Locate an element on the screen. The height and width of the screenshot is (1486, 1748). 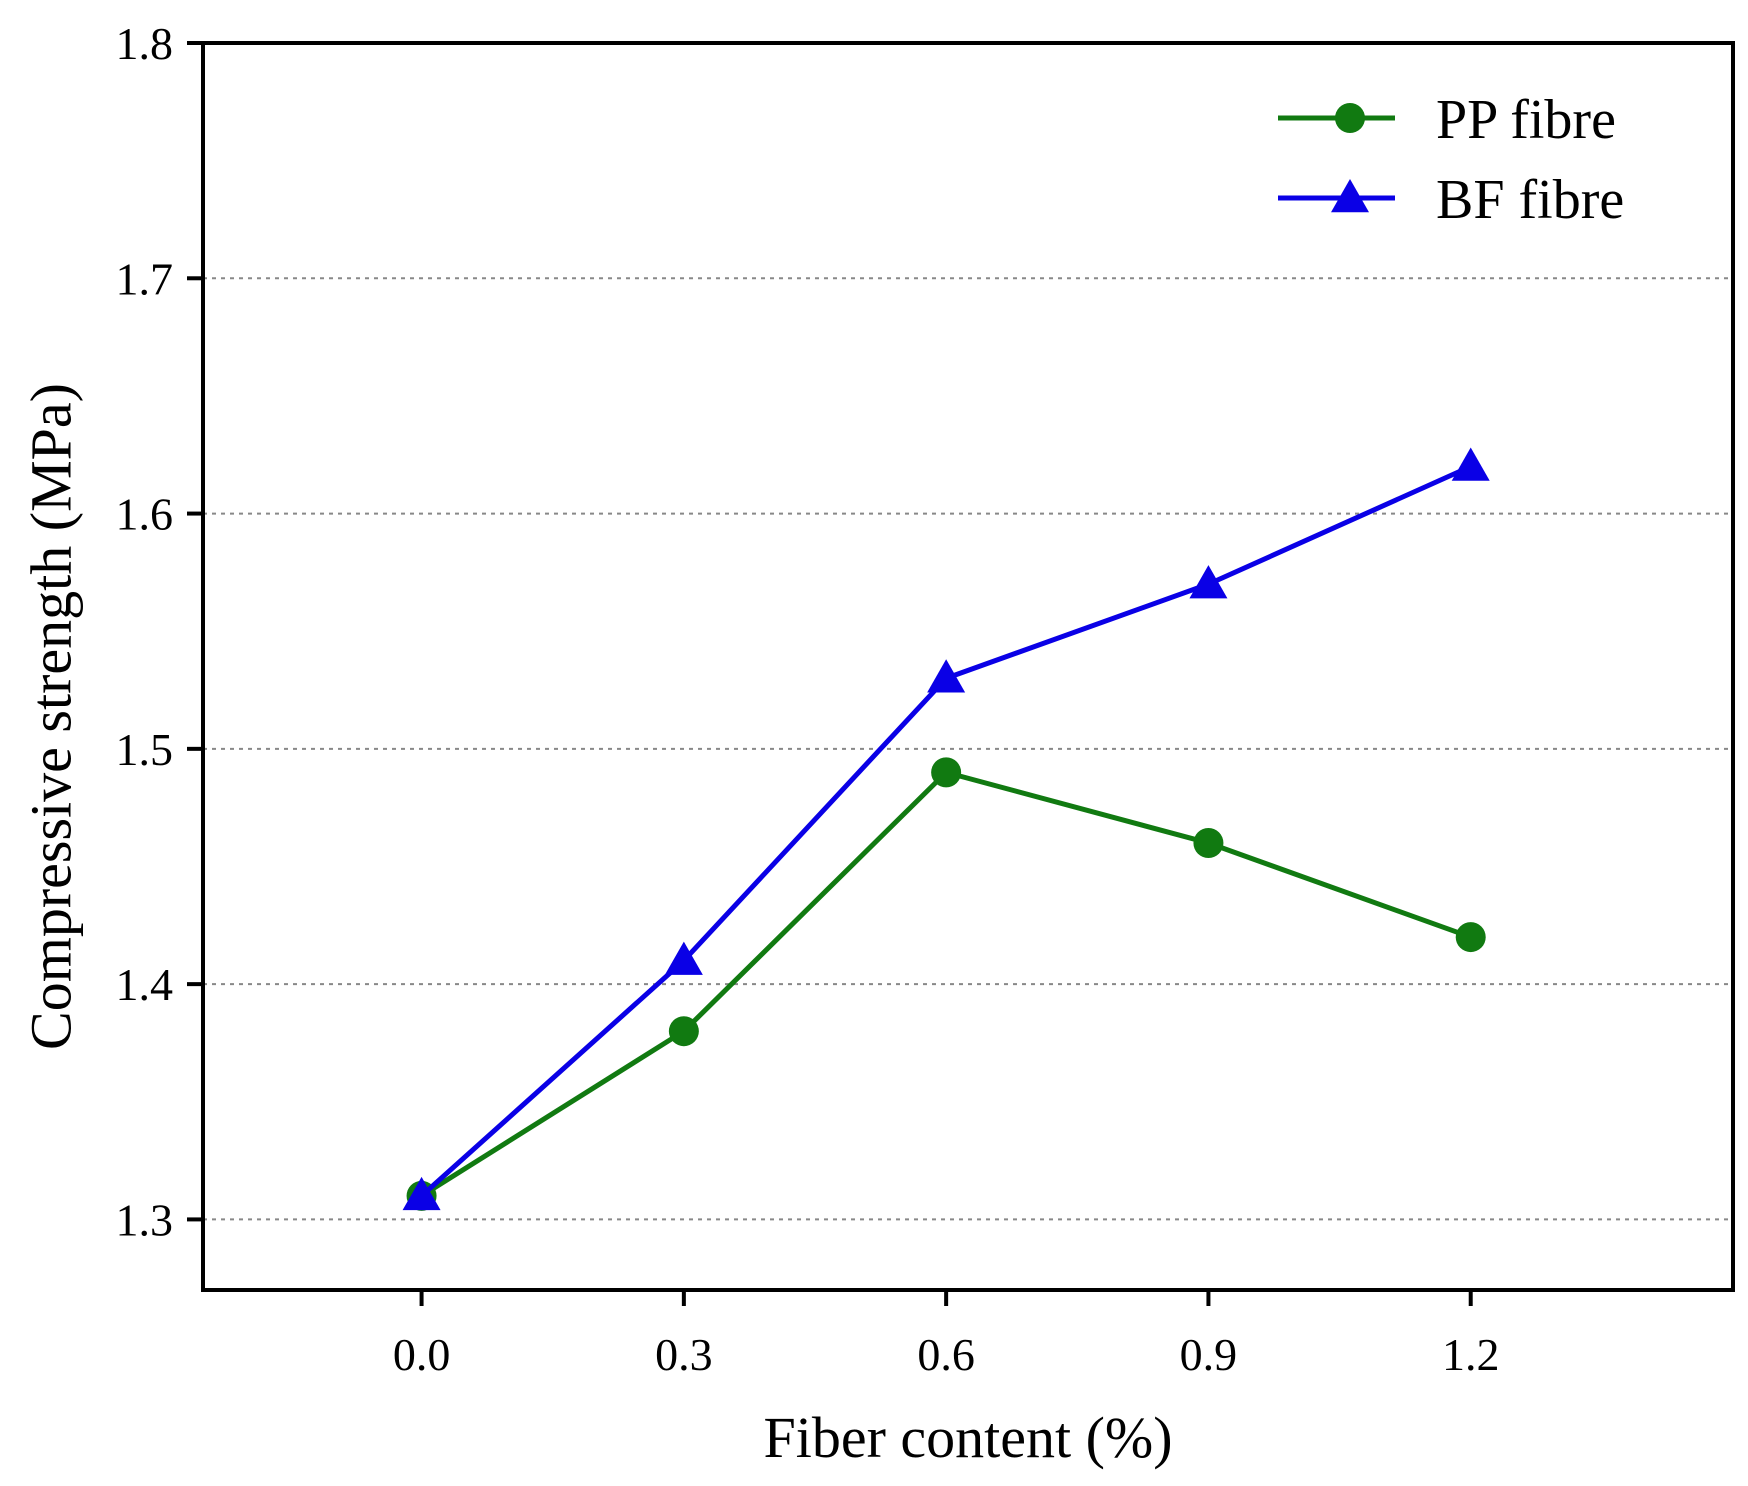
x-tick-label: 0.0 is located at coordinates (422, 1354).